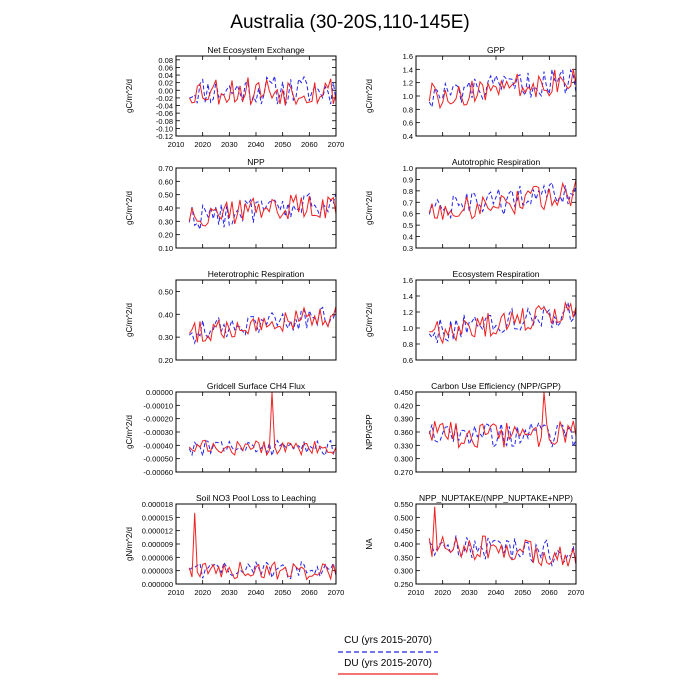 The width and height of the screenshot is (700, 700). Describe the element at coordinates (403, 432) in the screenshot. I see `y-tick-label: 0.360` at that location.